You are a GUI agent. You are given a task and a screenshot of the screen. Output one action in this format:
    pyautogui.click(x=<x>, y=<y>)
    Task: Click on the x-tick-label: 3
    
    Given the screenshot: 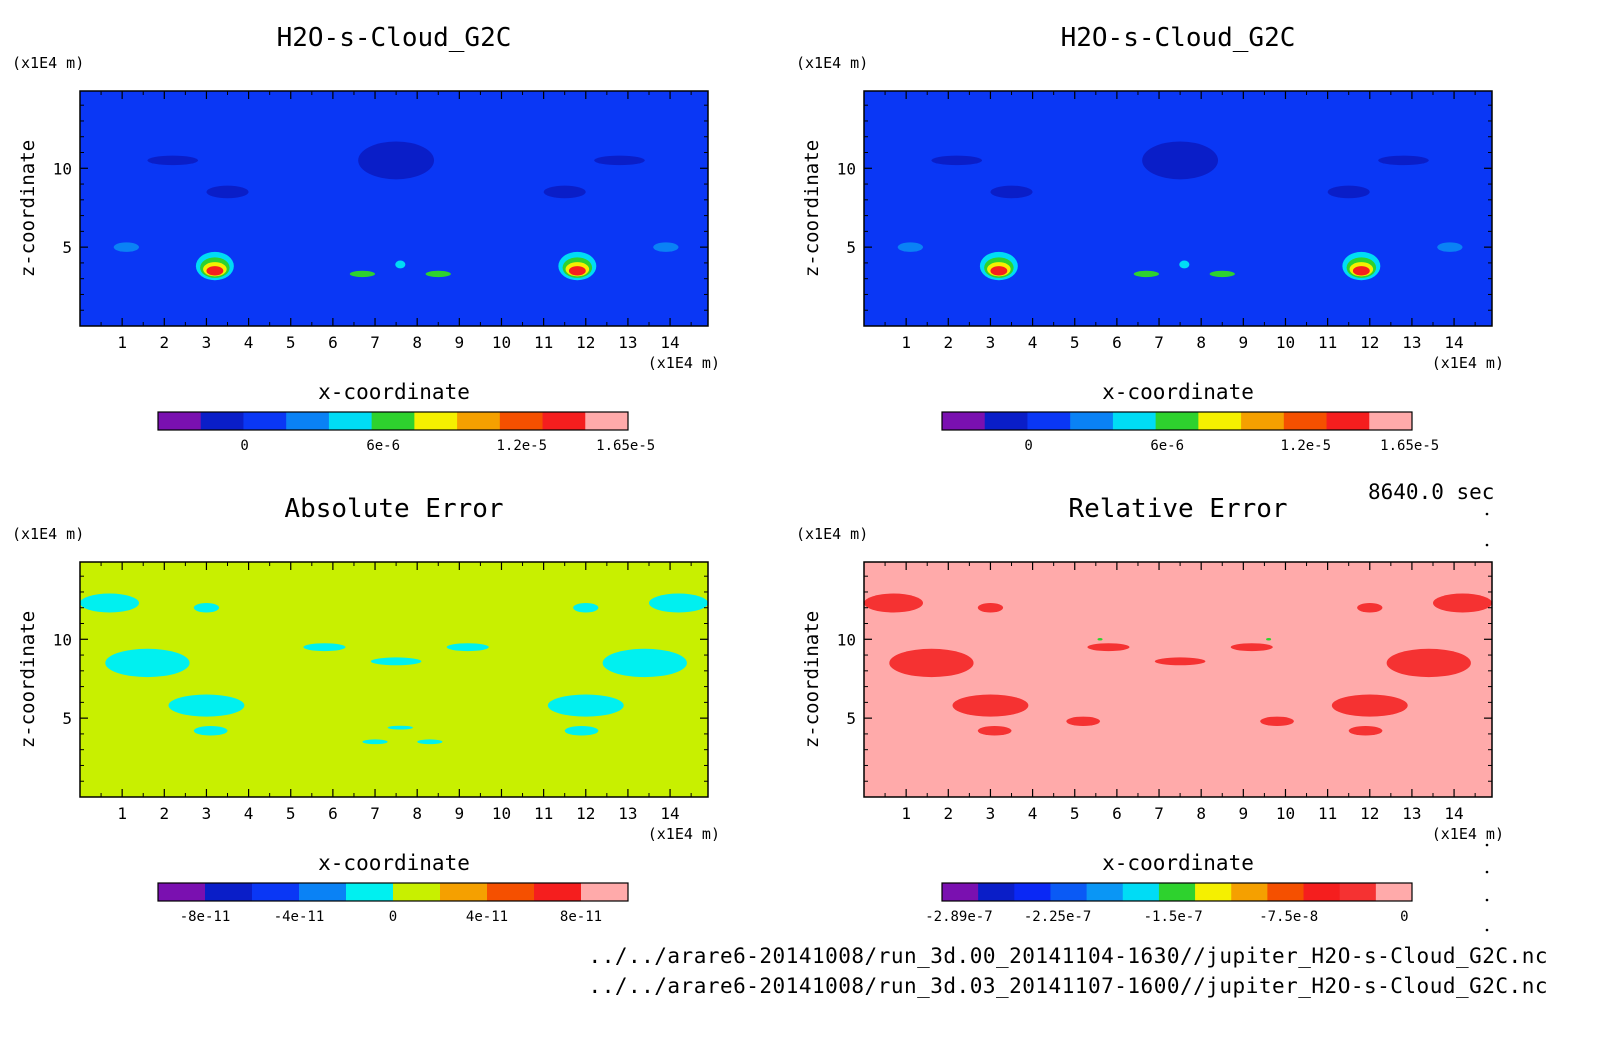 What is the action you would take?
    pyautogui.click(x=991, y=813)
    